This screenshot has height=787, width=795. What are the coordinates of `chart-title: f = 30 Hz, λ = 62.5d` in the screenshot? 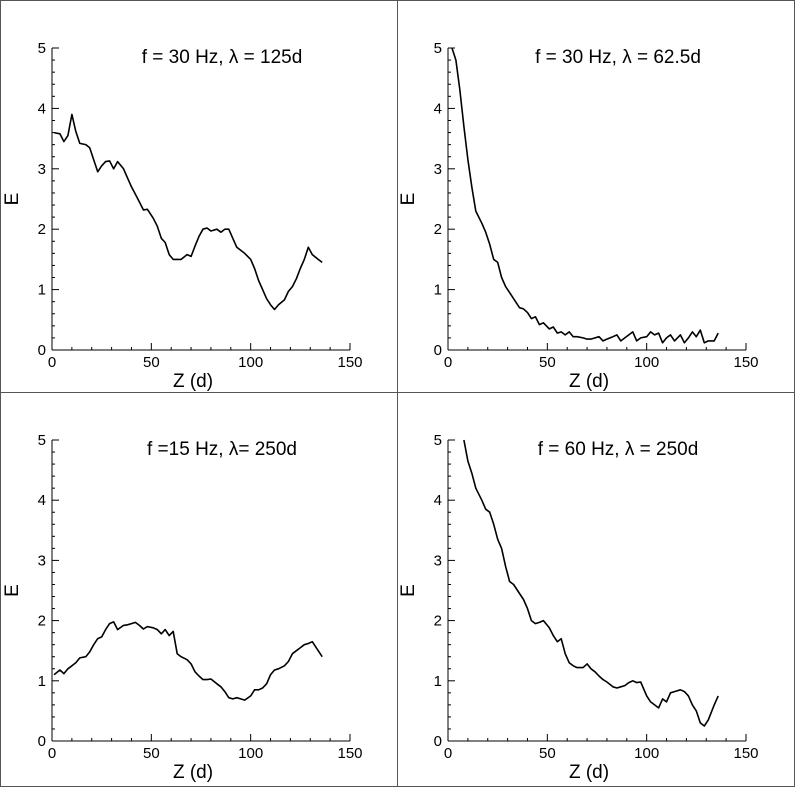 It's located at (618, 57).